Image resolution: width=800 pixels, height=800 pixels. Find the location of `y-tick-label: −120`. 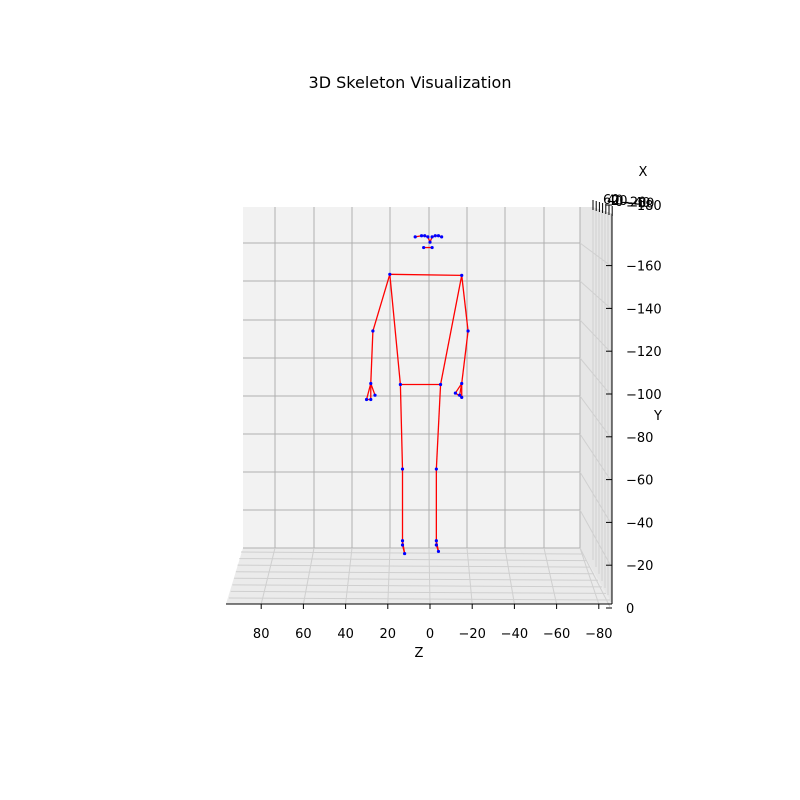

y-tick-label: −120 is located at coordinates (644, 352).